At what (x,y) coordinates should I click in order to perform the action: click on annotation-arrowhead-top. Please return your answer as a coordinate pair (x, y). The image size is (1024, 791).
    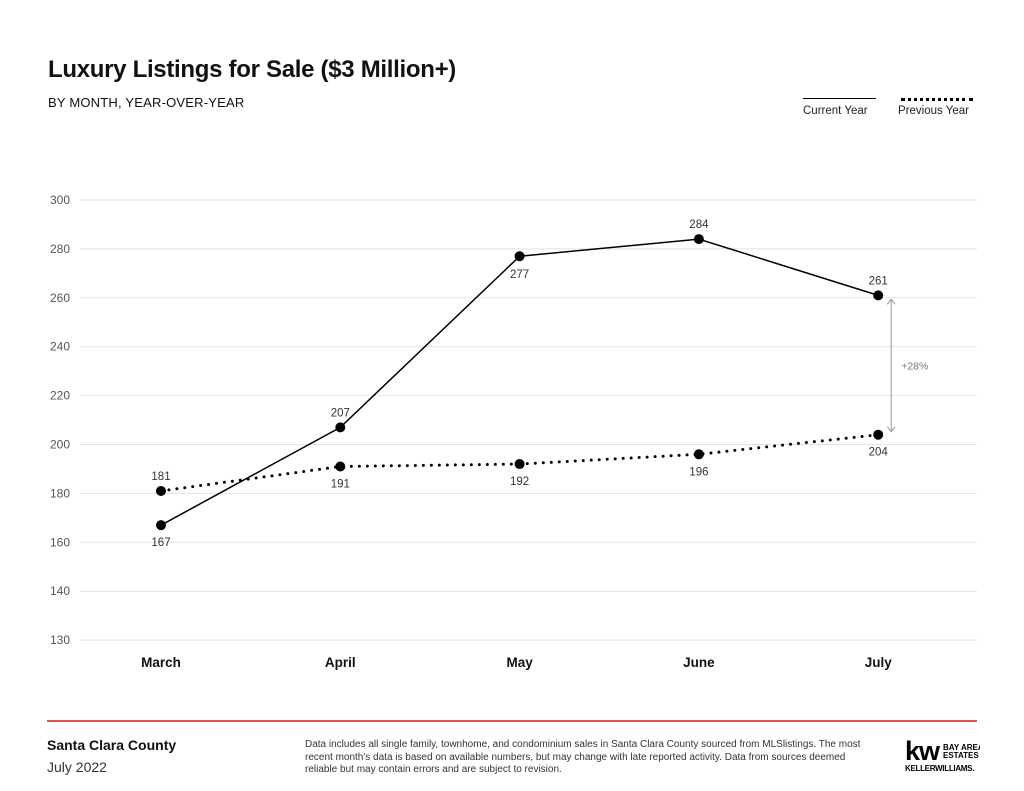
    Looking at the image, I should click on (891, 301).